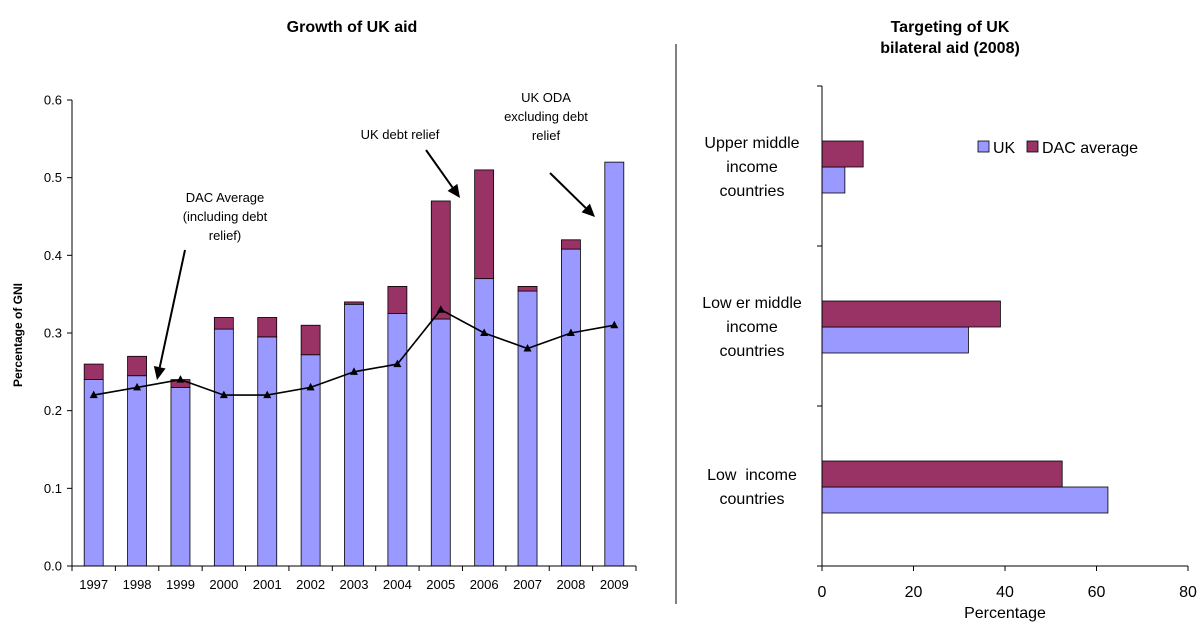 The image size is (1203, 622). What do you see at coordinates (397, 584) in the screenshot?
I see `left-x-tick-label: 2004` at bounding box center [397, 584].